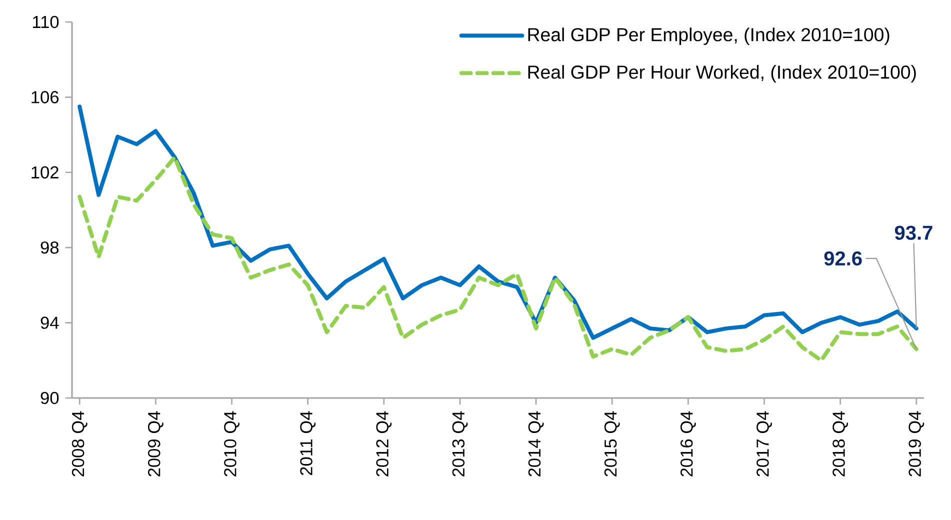 This screenshot has width=951, height=520. I want to click on y-tick-label: 110, so click(45, 22).